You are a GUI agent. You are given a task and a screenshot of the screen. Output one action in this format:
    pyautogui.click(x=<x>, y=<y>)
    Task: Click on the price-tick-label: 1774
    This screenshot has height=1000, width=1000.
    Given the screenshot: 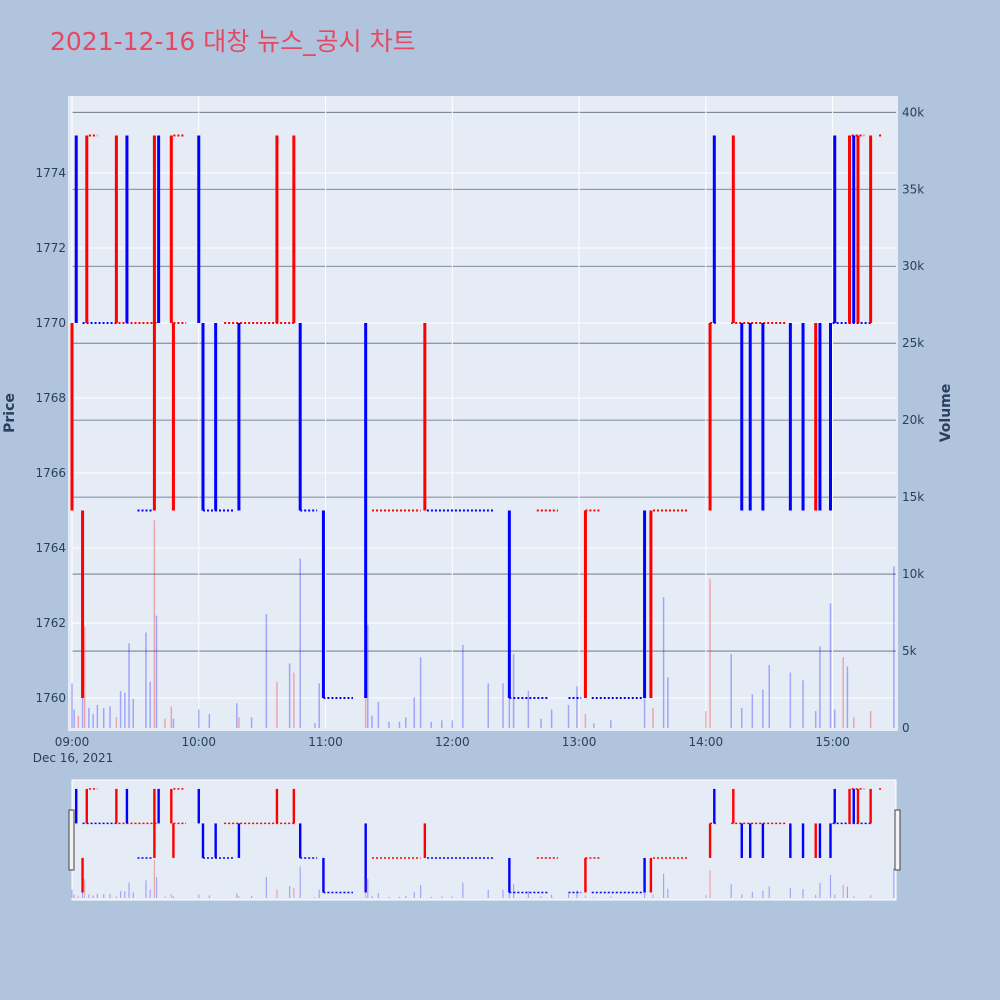 What is the action you would take?
    pyautogui.click(x=50, y=173)
    